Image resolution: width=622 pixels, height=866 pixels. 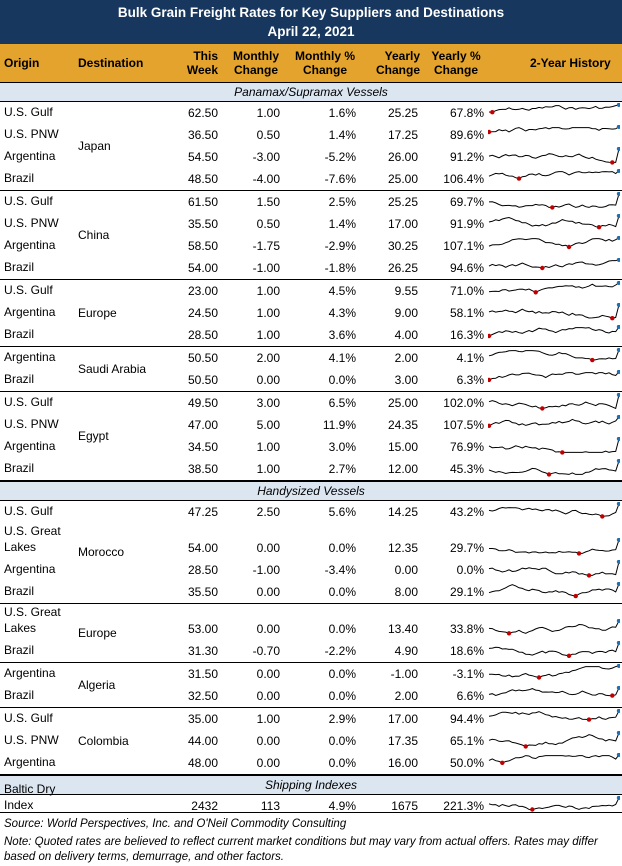 What do you see at coordinates (268, 358) in the screenshot?
I see `monthly-change-cell: 2.00` at bounding box center [268, 358].